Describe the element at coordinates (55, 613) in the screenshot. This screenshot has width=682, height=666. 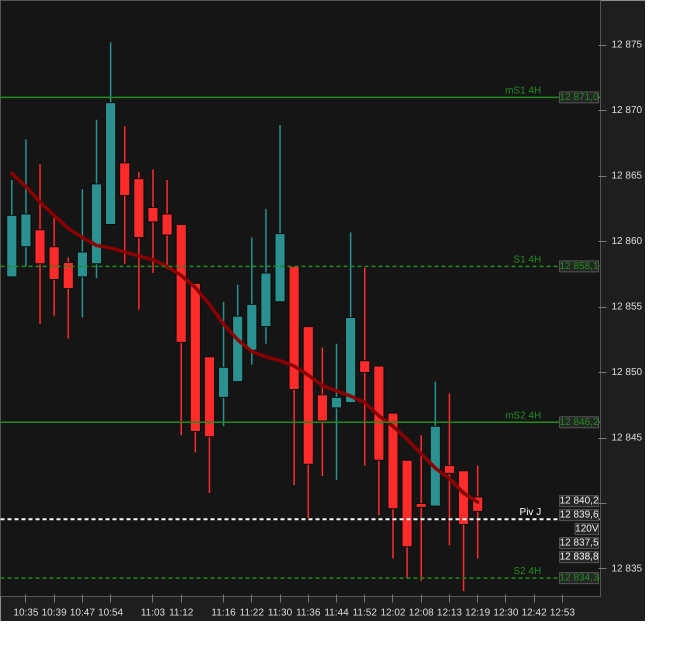
I see `x-tick-label: 10:39` at that location.